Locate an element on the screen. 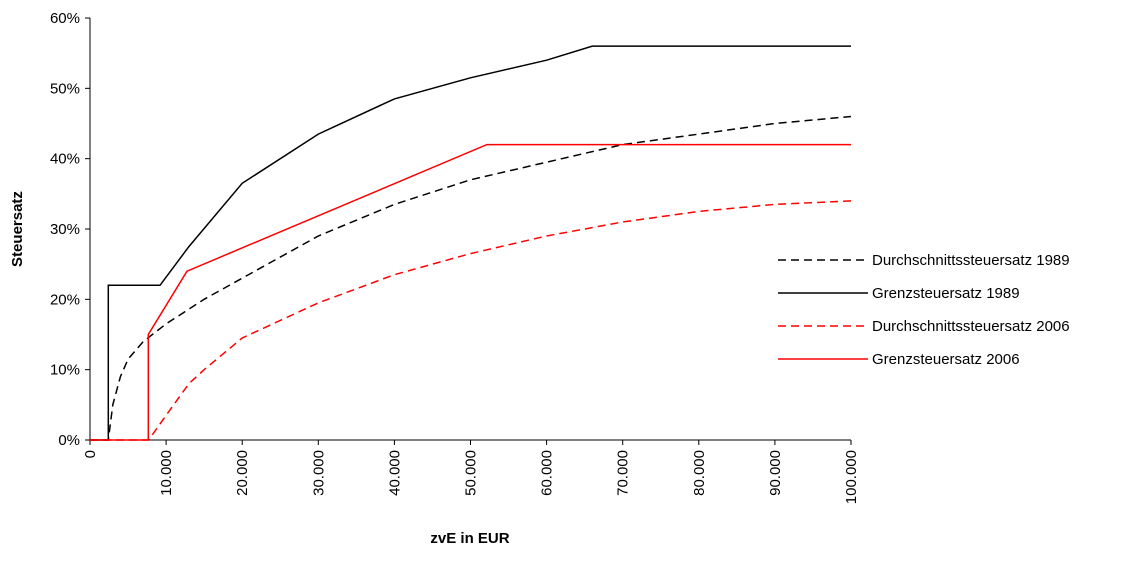  x-tick-label: 0 is located at coordinates (90, 454).